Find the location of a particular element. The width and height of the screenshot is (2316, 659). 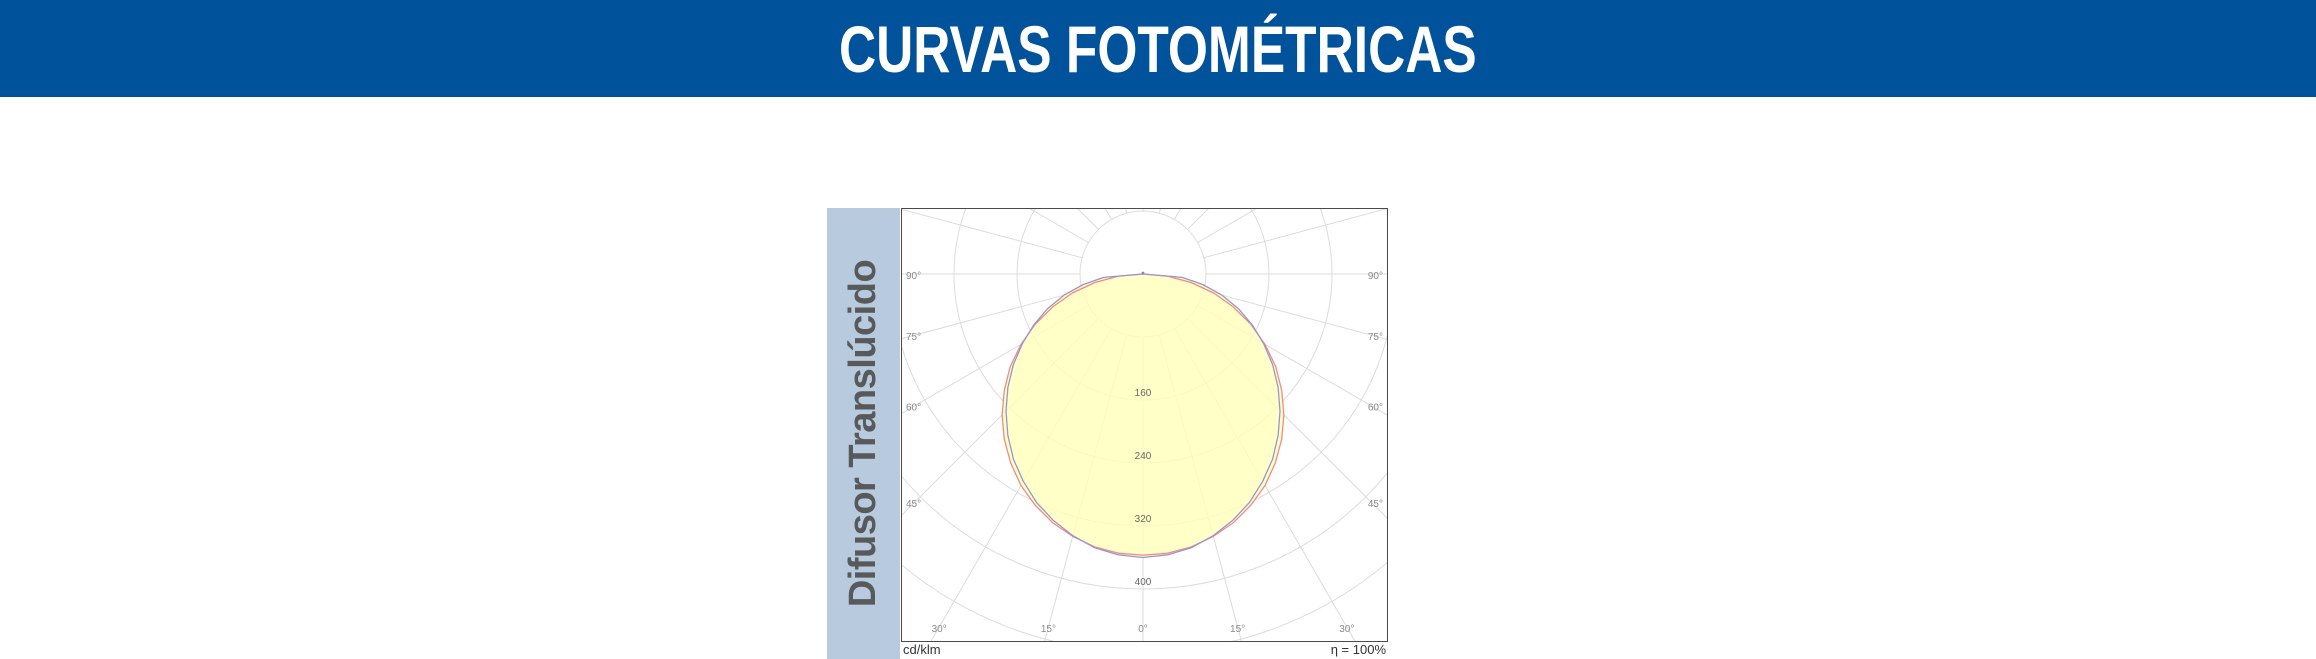

panel-label-bar: Difusor Translúcido is located at coordinates (863, 433).